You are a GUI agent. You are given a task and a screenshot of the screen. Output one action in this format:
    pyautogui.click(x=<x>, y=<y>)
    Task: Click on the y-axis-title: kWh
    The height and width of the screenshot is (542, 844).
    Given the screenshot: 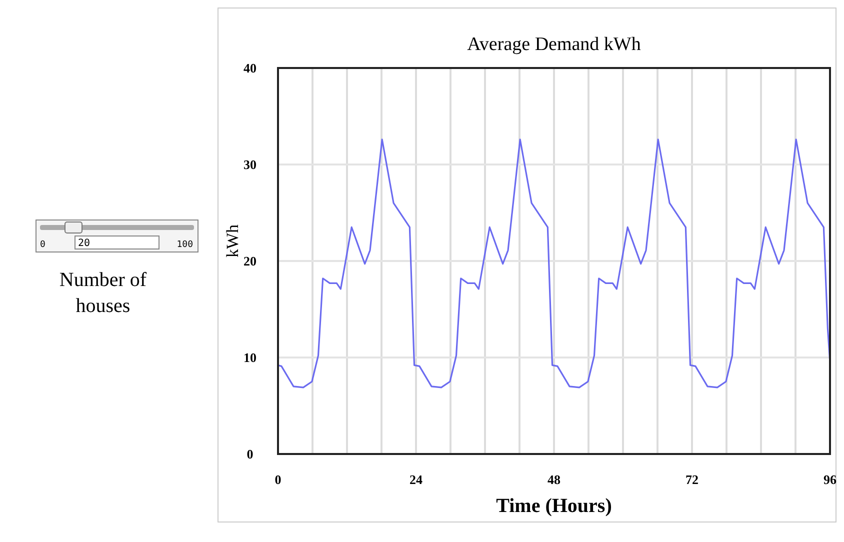 What is the action you would take?
    pyautogui.click(x=232, y=241)
    